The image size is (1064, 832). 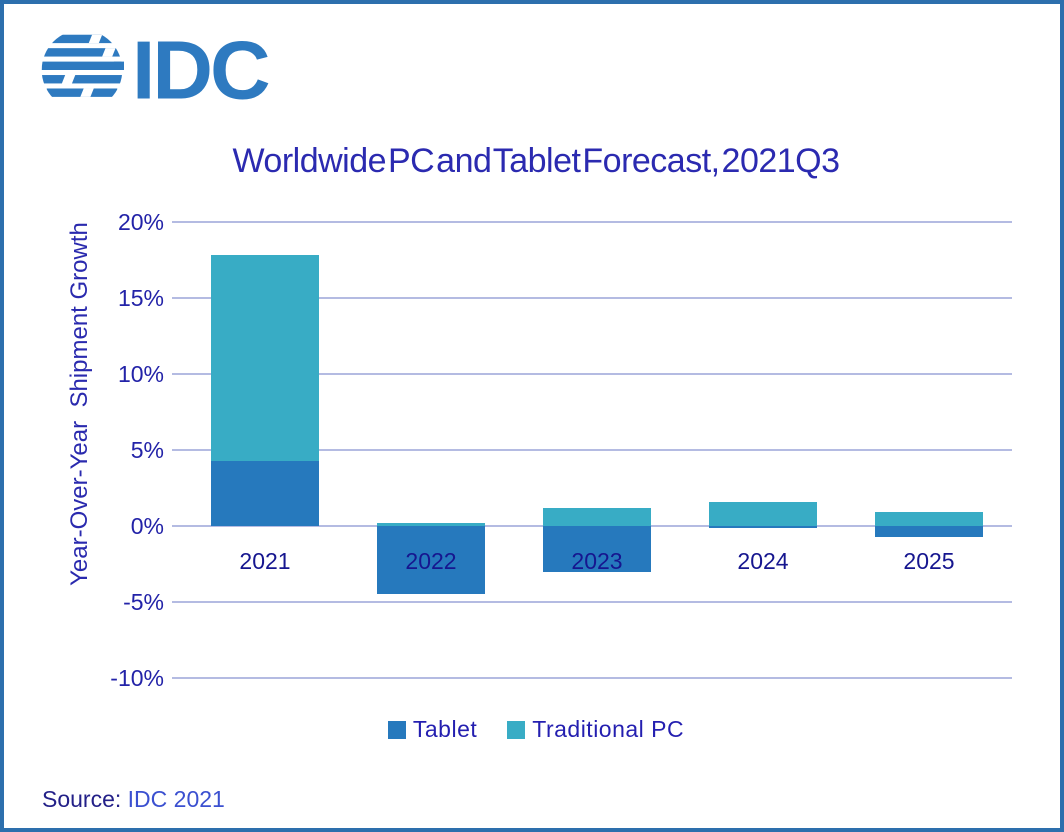 I want to click on y-tick-label: 20%, so click(x=140, y=222).